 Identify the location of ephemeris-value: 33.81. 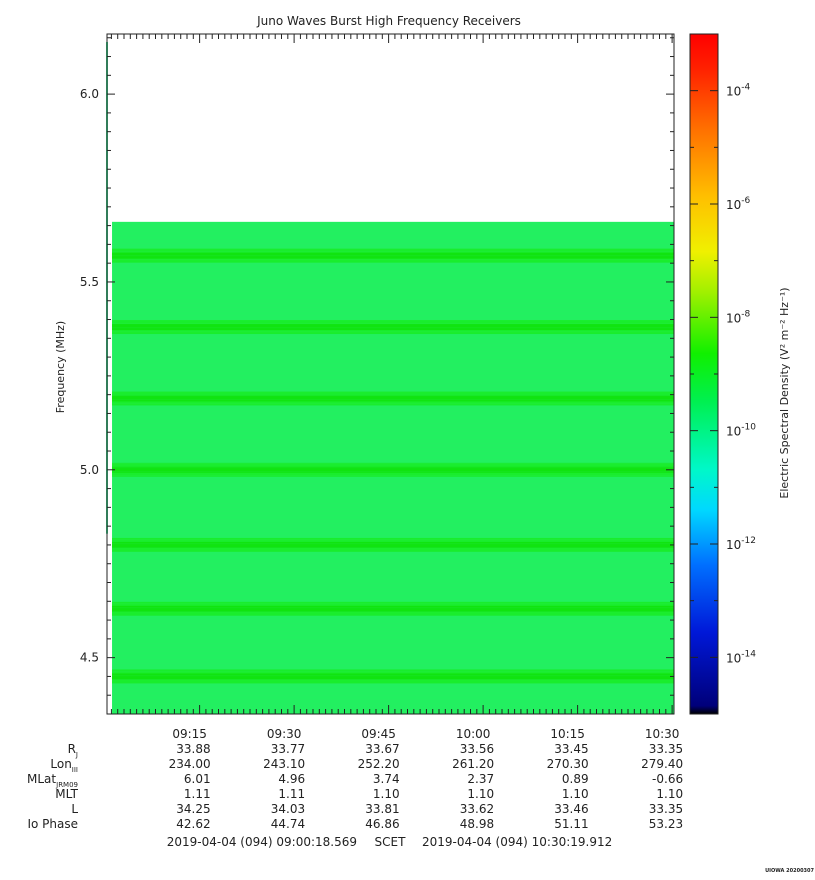
(382, 809).